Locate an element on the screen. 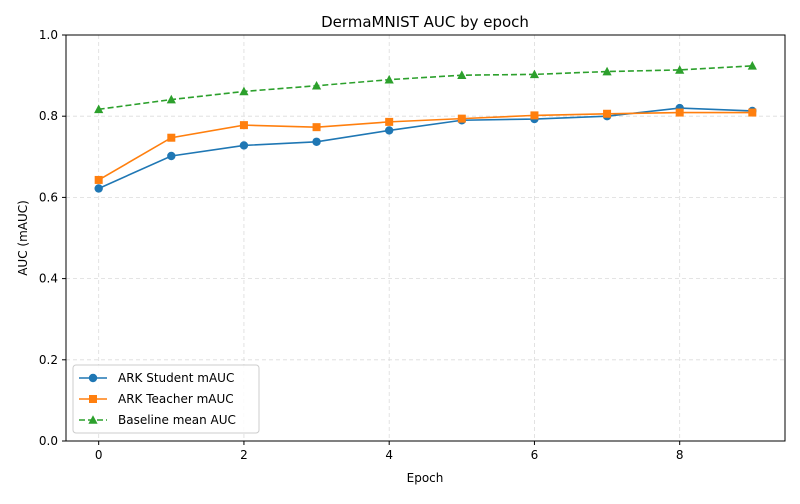  x-axis-label: Epoch is located at coordinates (425, 478).